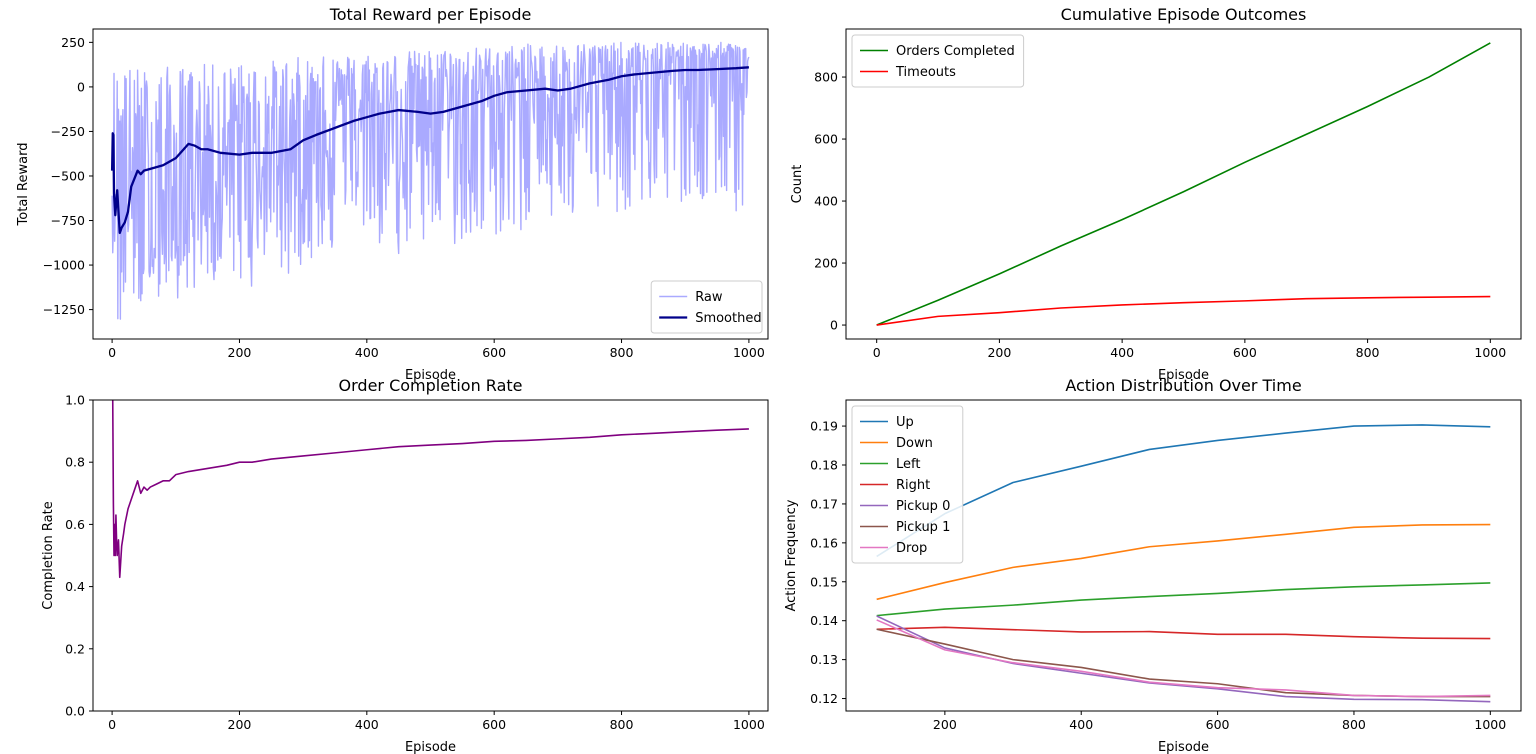 Image resolution: width=1536 pixels, height=754 pixels. I want to click on y-tick-label: 600, so click(826, 139).